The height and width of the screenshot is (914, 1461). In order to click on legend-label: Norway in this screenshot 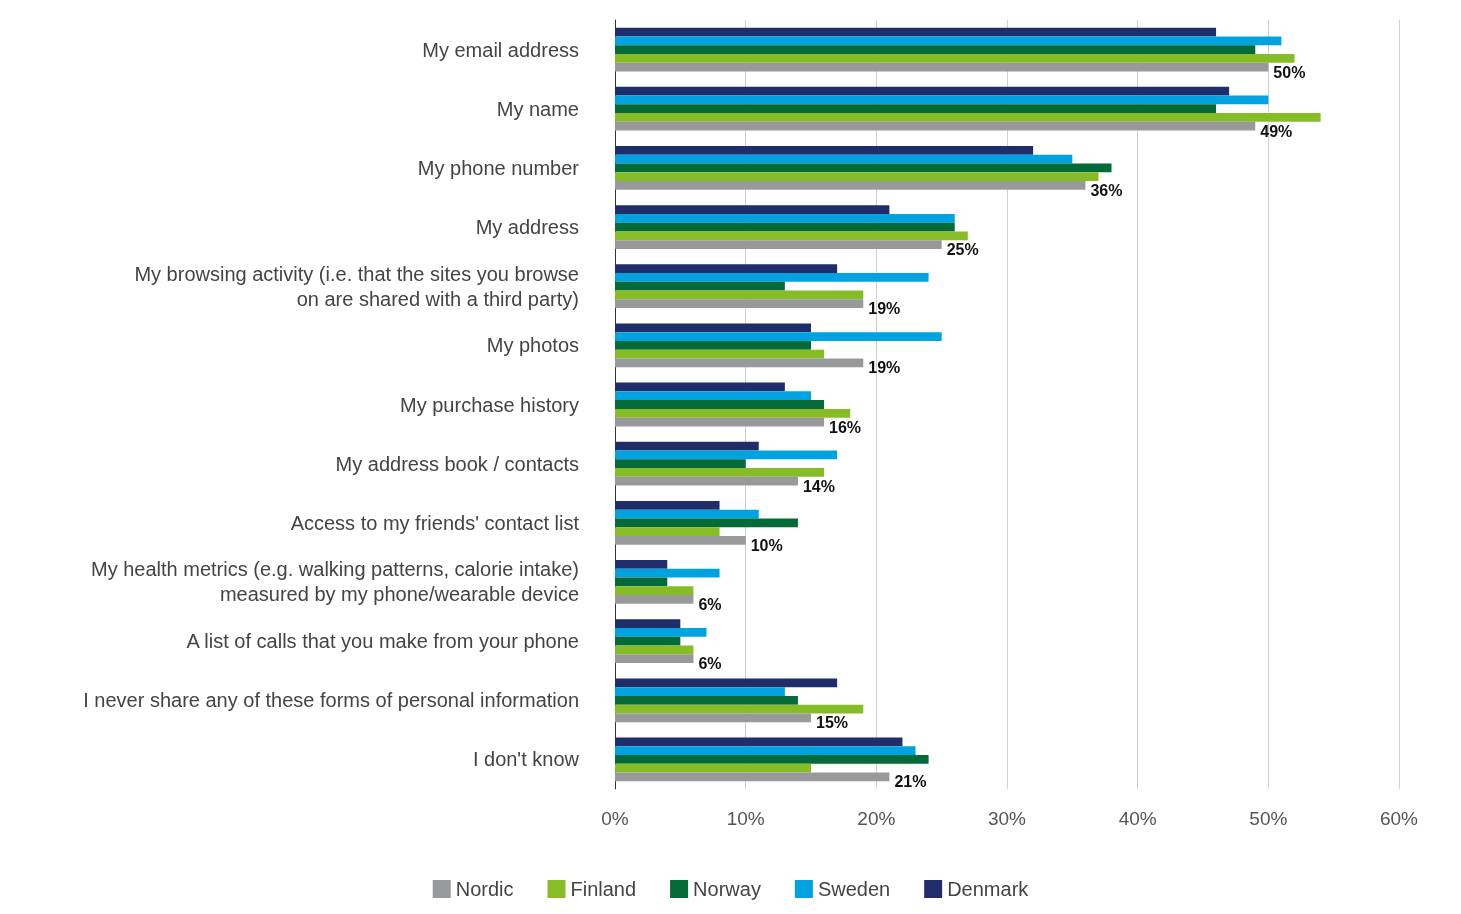, I will do `click(727, 889)`.